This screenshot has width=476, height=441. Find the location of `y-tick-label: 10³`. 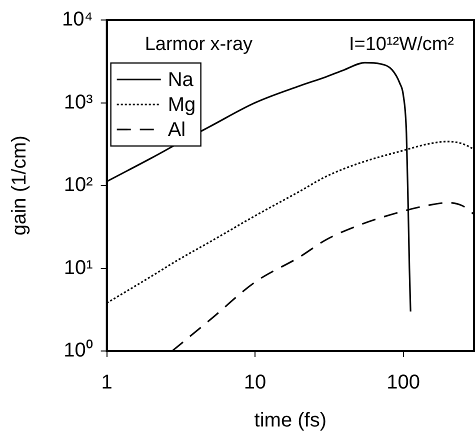

y-tick-label: 10³ is located at coordinates (79, 102).